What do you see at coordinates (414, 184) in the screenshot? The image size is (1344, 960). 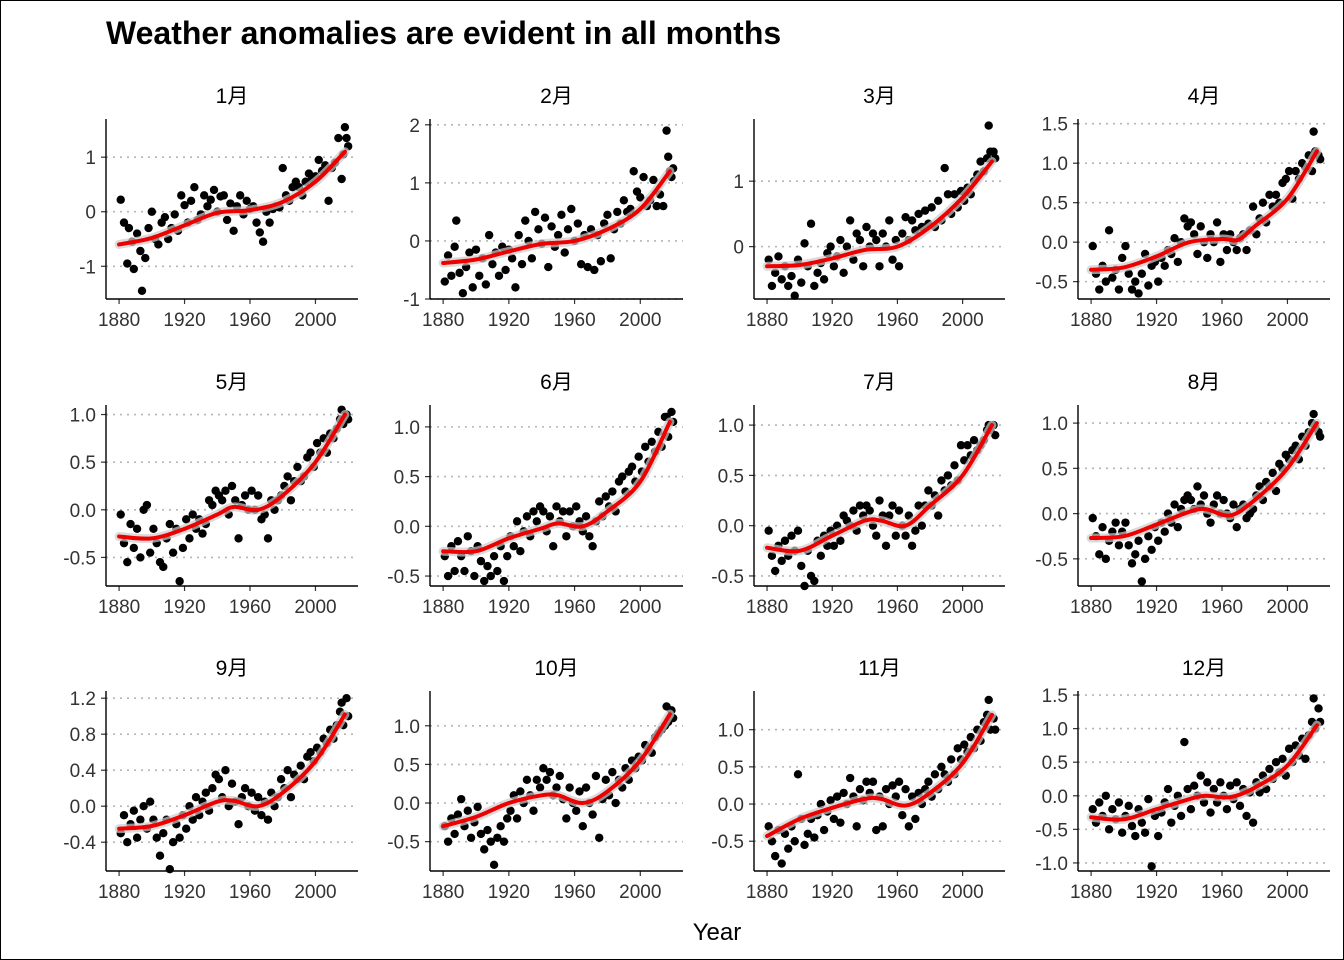 I see `y-tick-label: 1` at bounding box center [414, 184].